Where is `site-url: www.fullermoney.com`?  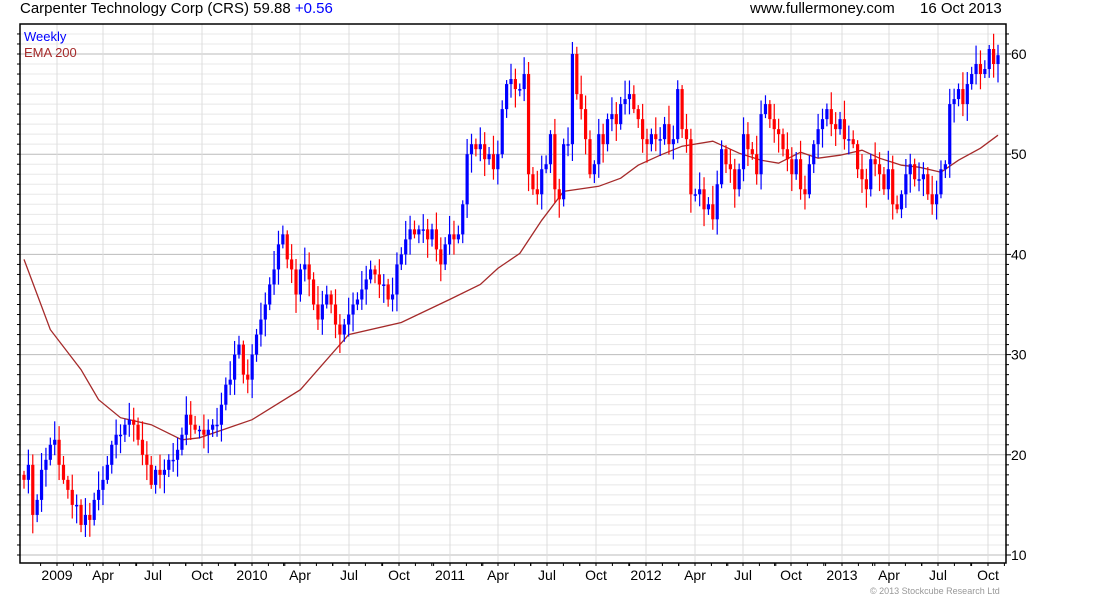 site-url: www.fullermoney.com is located at coordinates (822, 8).